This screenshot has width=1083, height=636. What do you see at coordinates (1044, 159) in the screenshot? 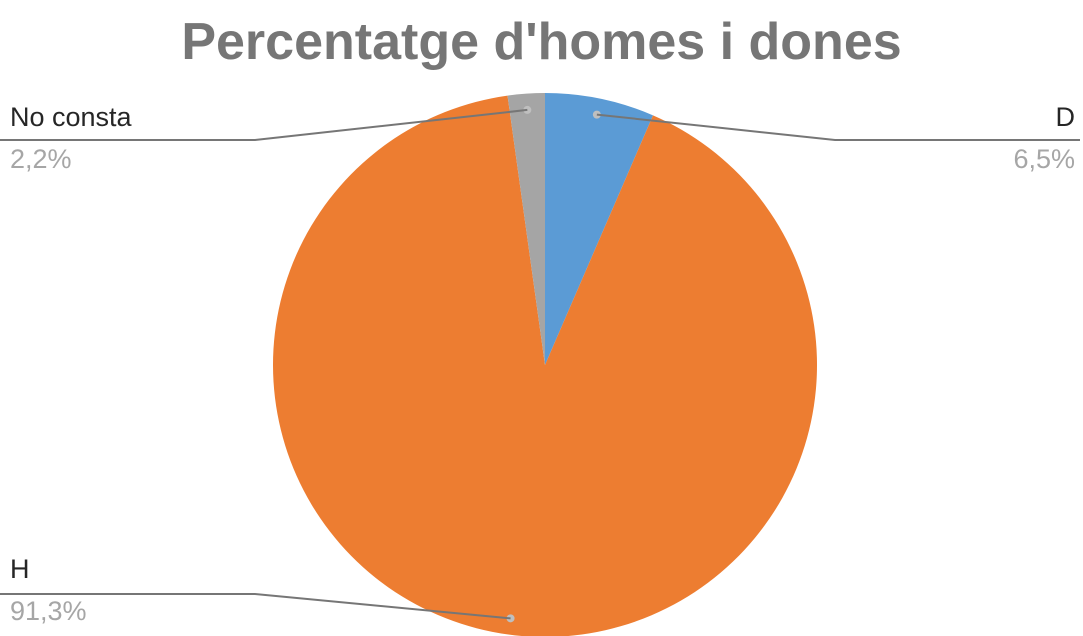
I see `value-label-d: 6,5%` at bounding box center [1044, 159].